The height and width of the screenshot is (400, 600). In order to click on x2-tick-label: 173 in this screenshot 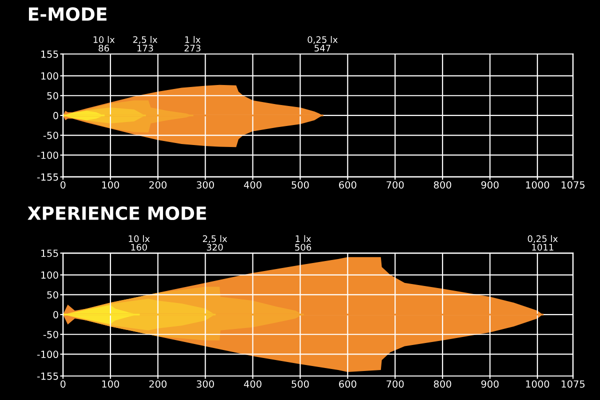, I will do `click(145, 48)`.